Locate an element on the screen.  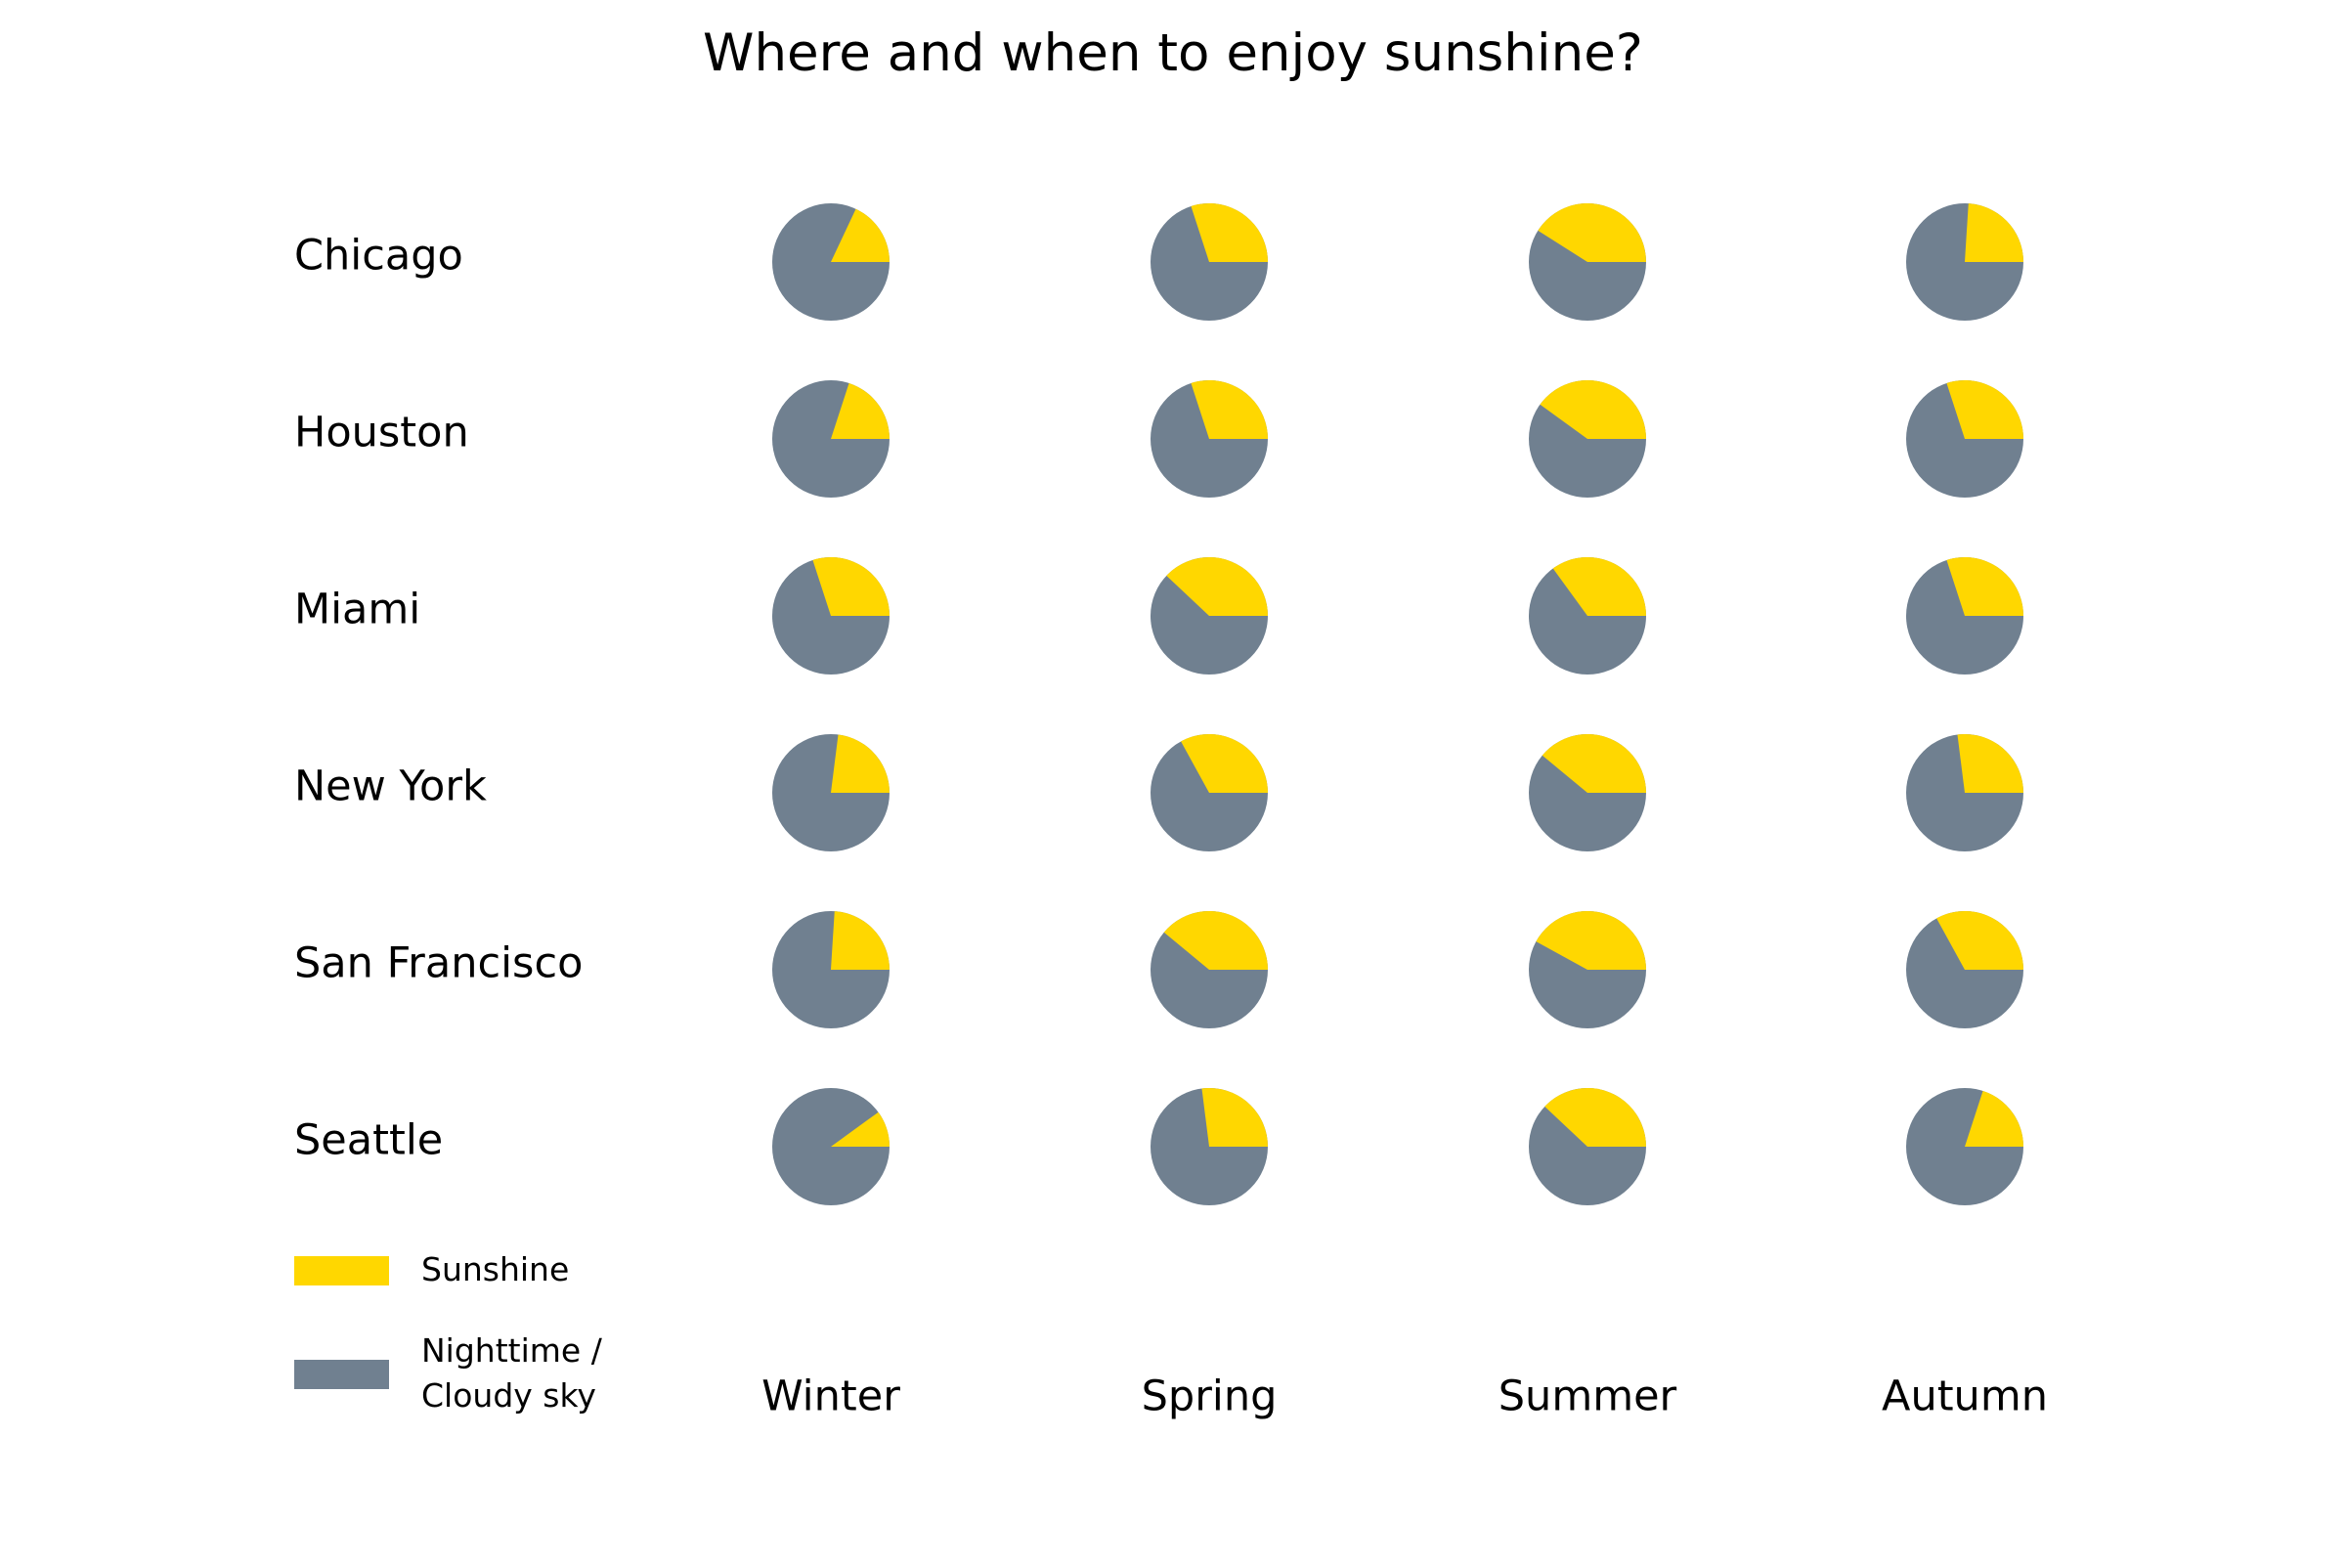
pie-san-francisco-spring is located at coordinates (1209, 969).